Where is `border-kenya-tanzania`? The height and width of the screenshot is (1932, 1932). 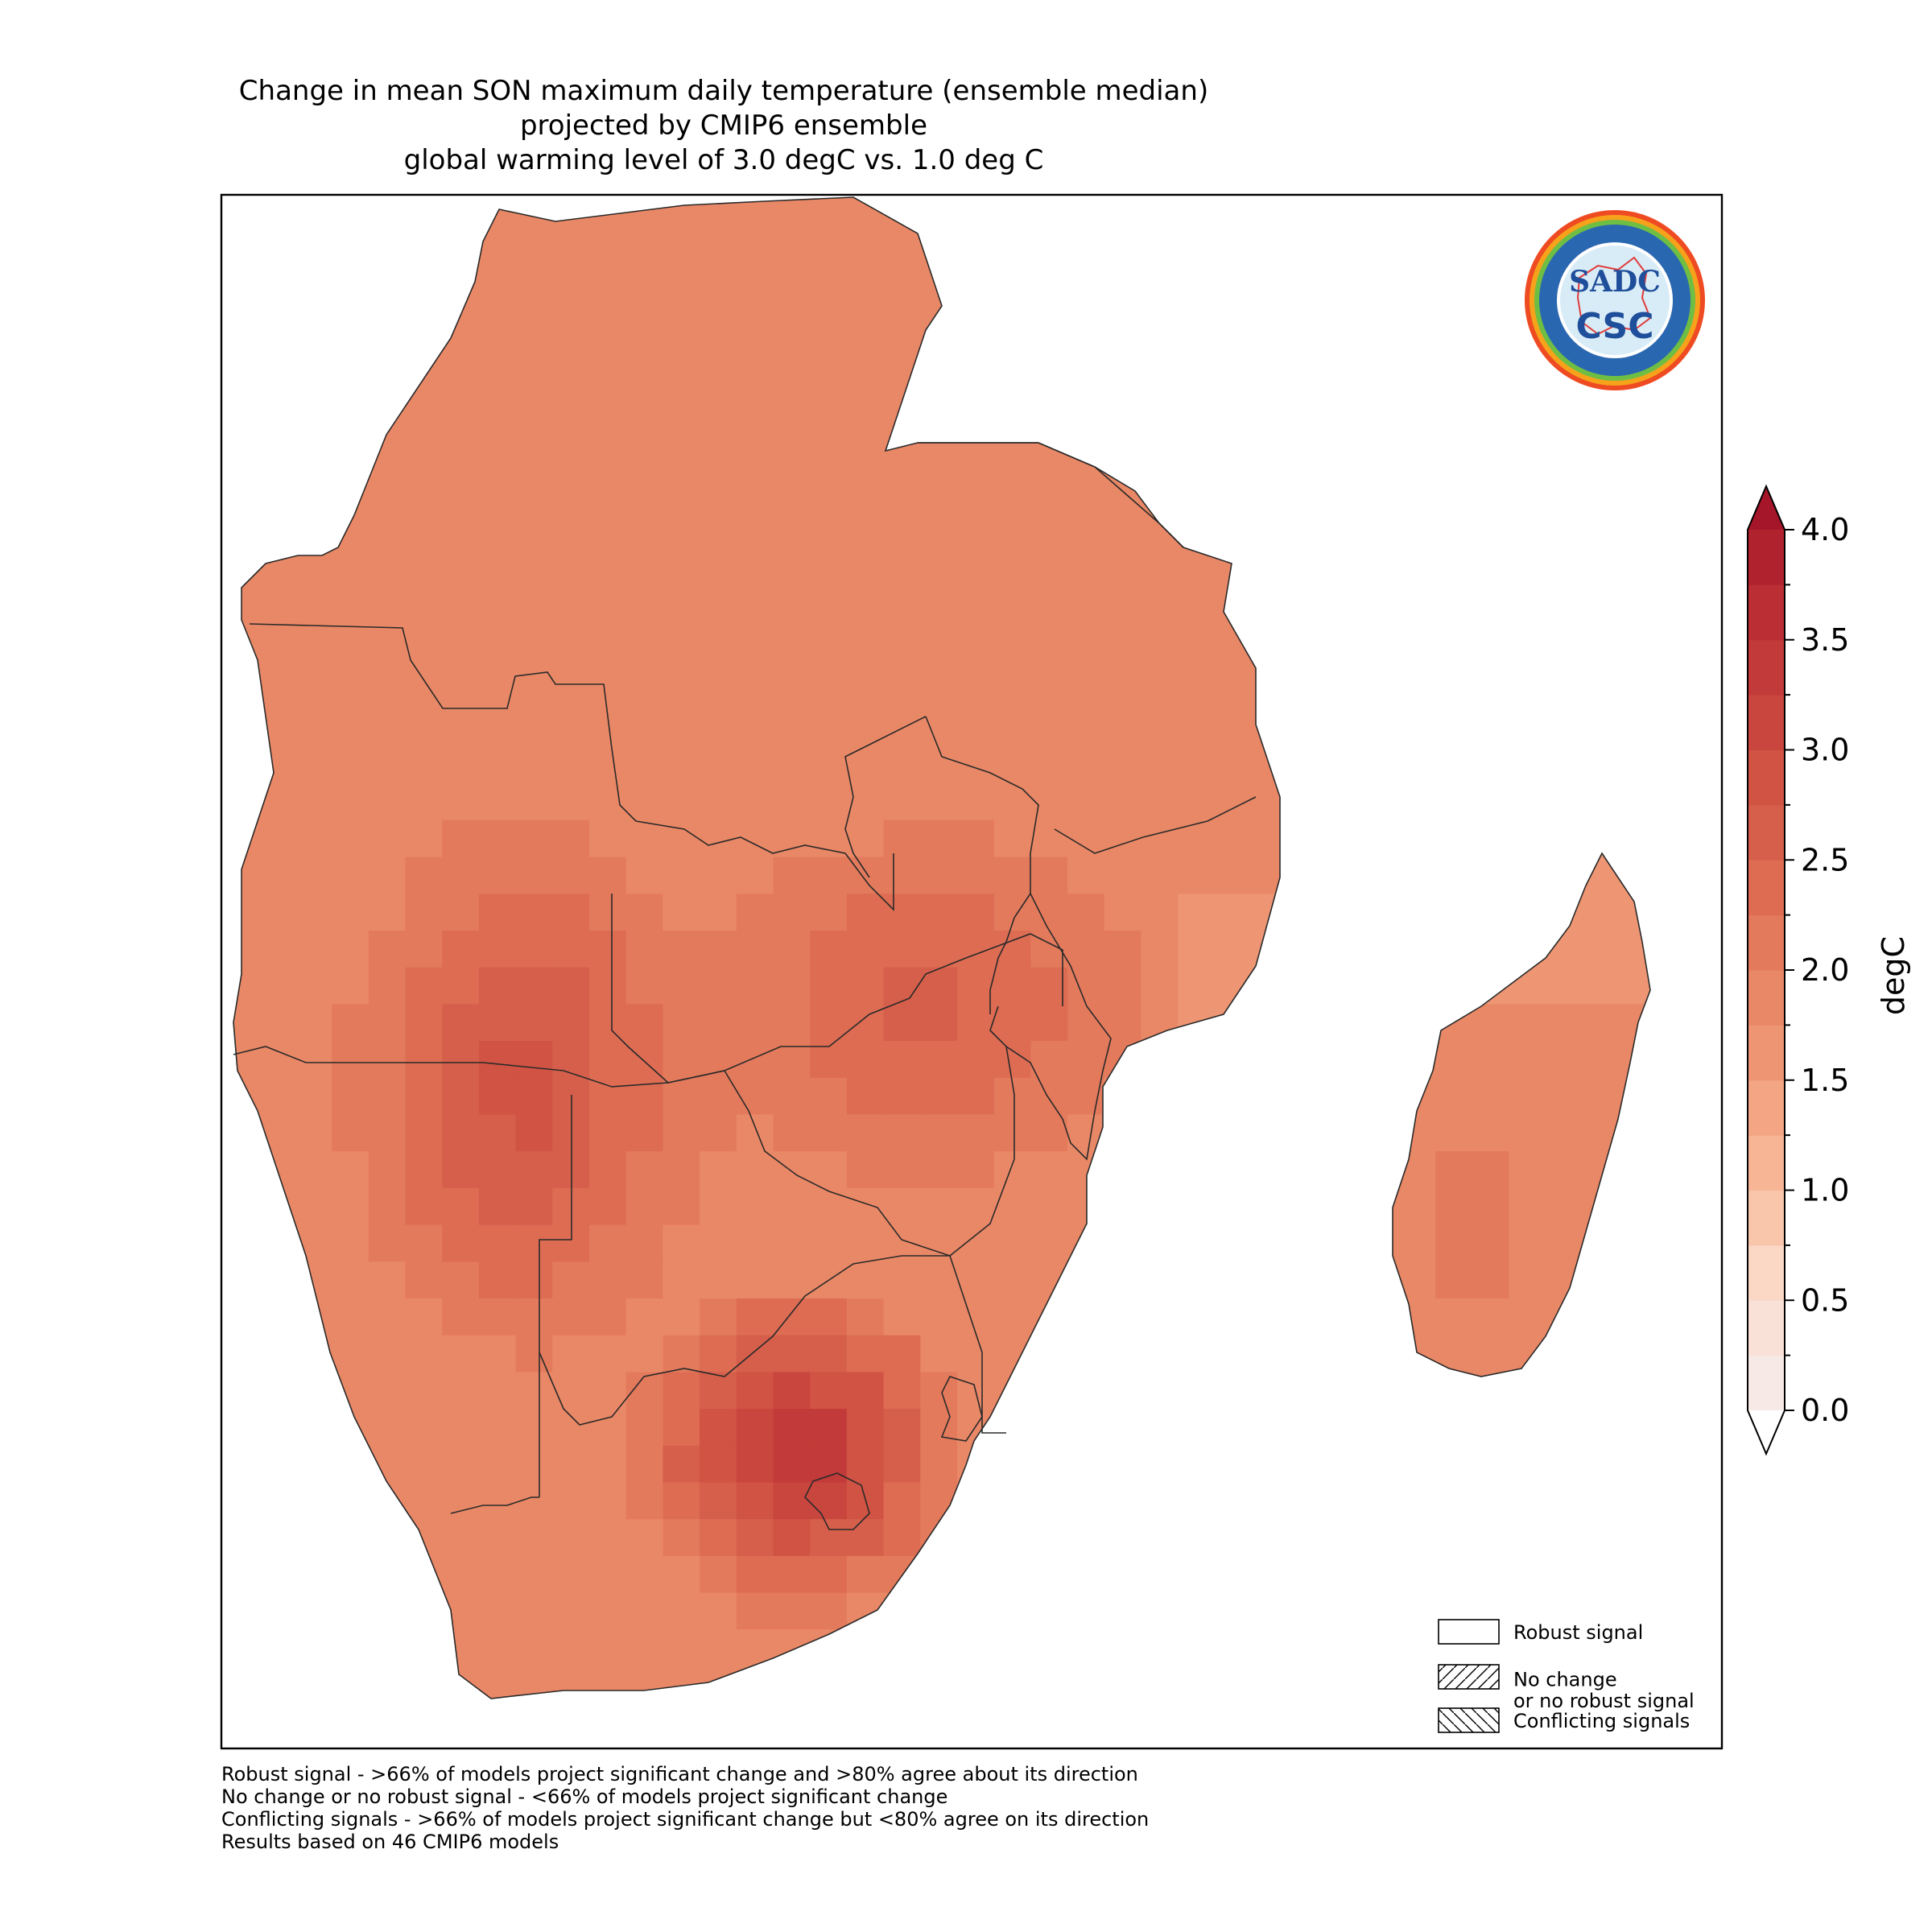 border-kenya-tanzania is located at coordinates (1051, 495).